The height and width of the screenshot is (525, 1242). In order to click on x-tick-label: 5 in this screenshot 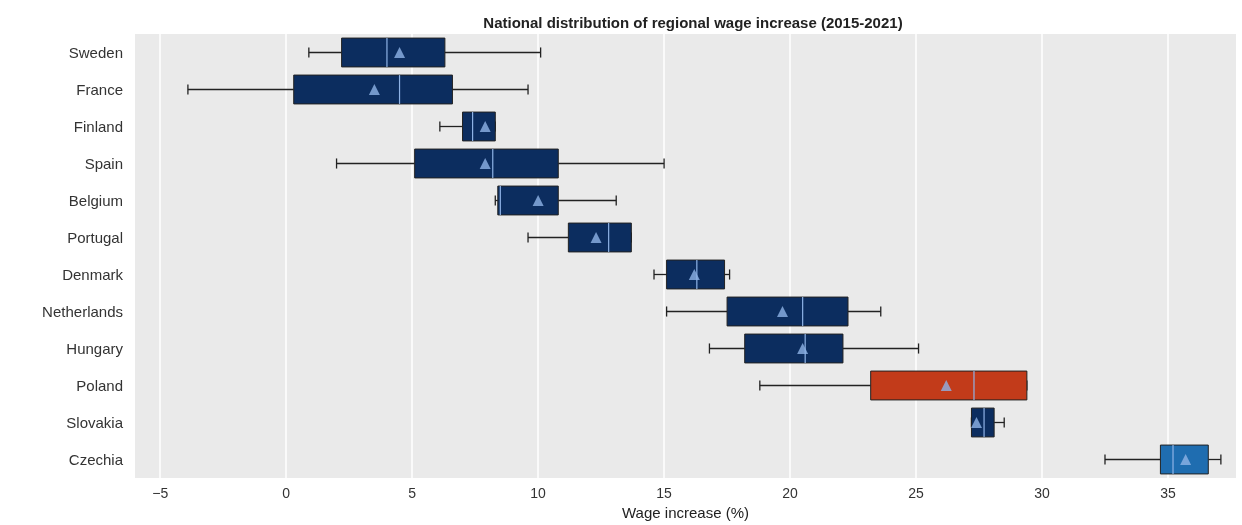, I will do `click(412, 493)`.